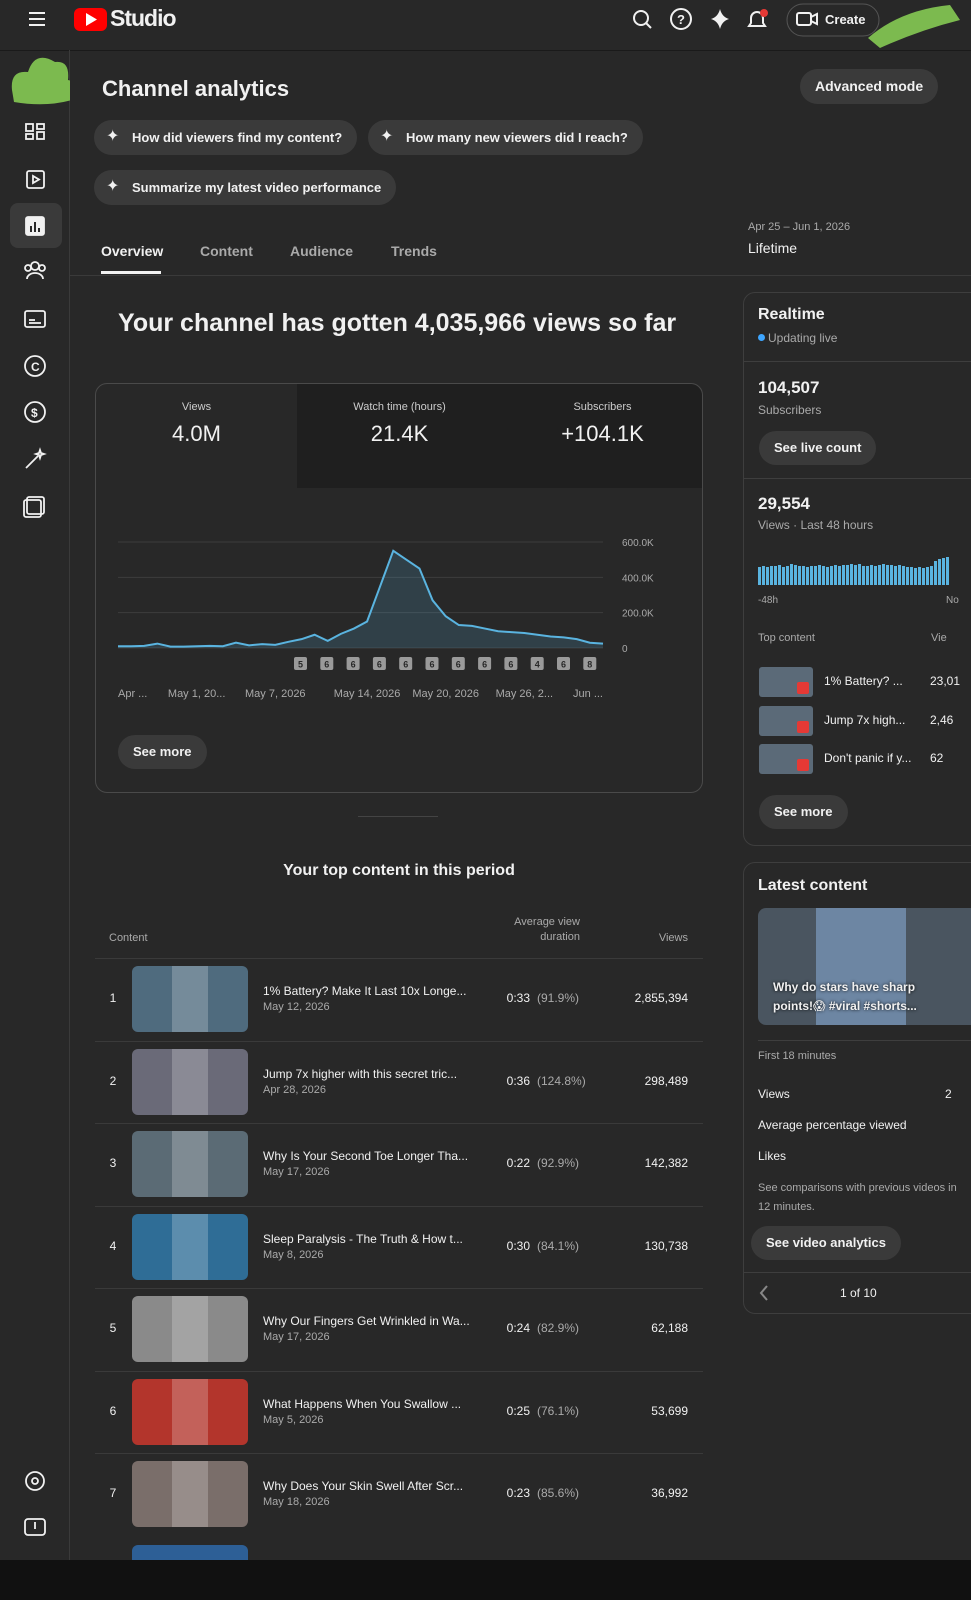 This screenshot has height=1600, width=971. Describe the element at coordinates (35, 319) in the screenshot. I see `nav-subtitles` at that location.